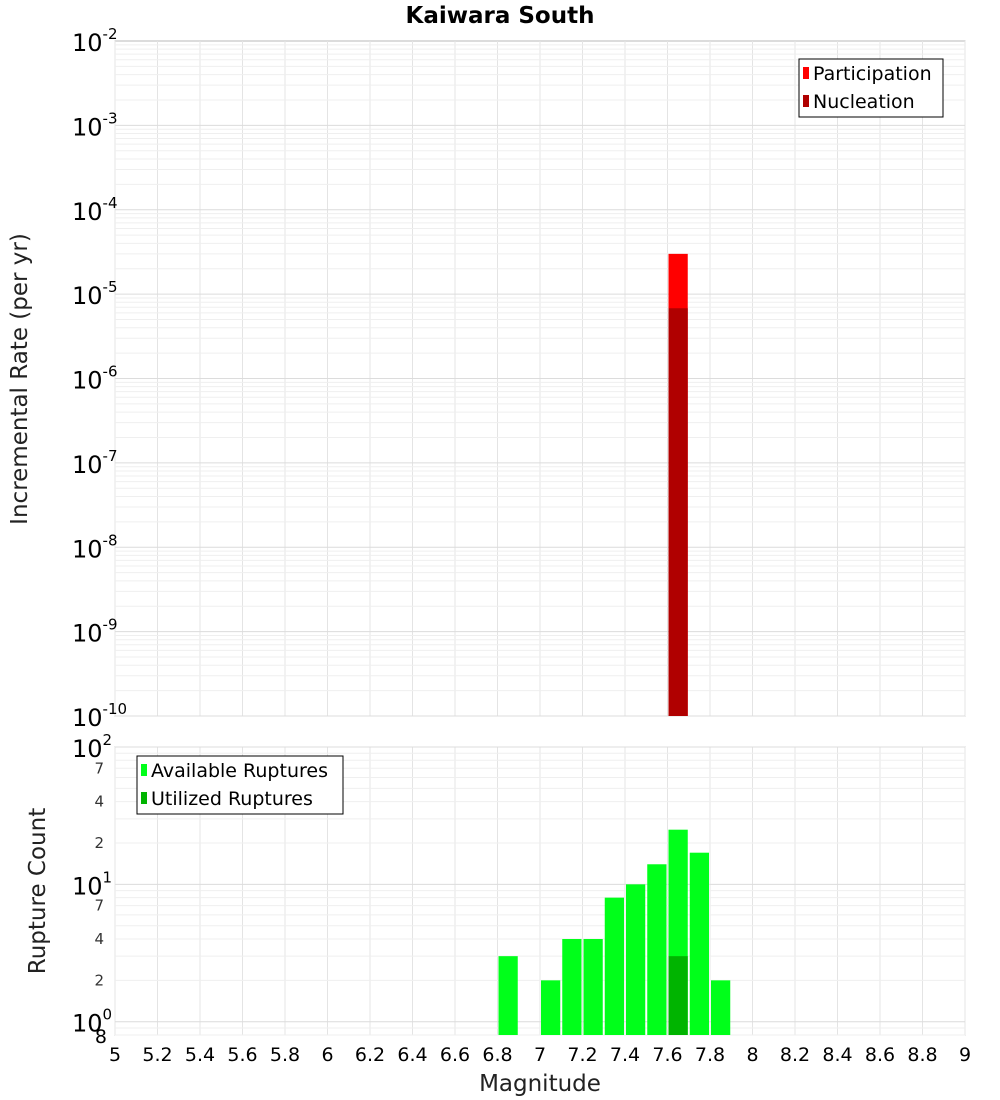  Describe the element at coordinates (678, 512) in the screenshot. I see `rate-bar-nucleation` at that location.